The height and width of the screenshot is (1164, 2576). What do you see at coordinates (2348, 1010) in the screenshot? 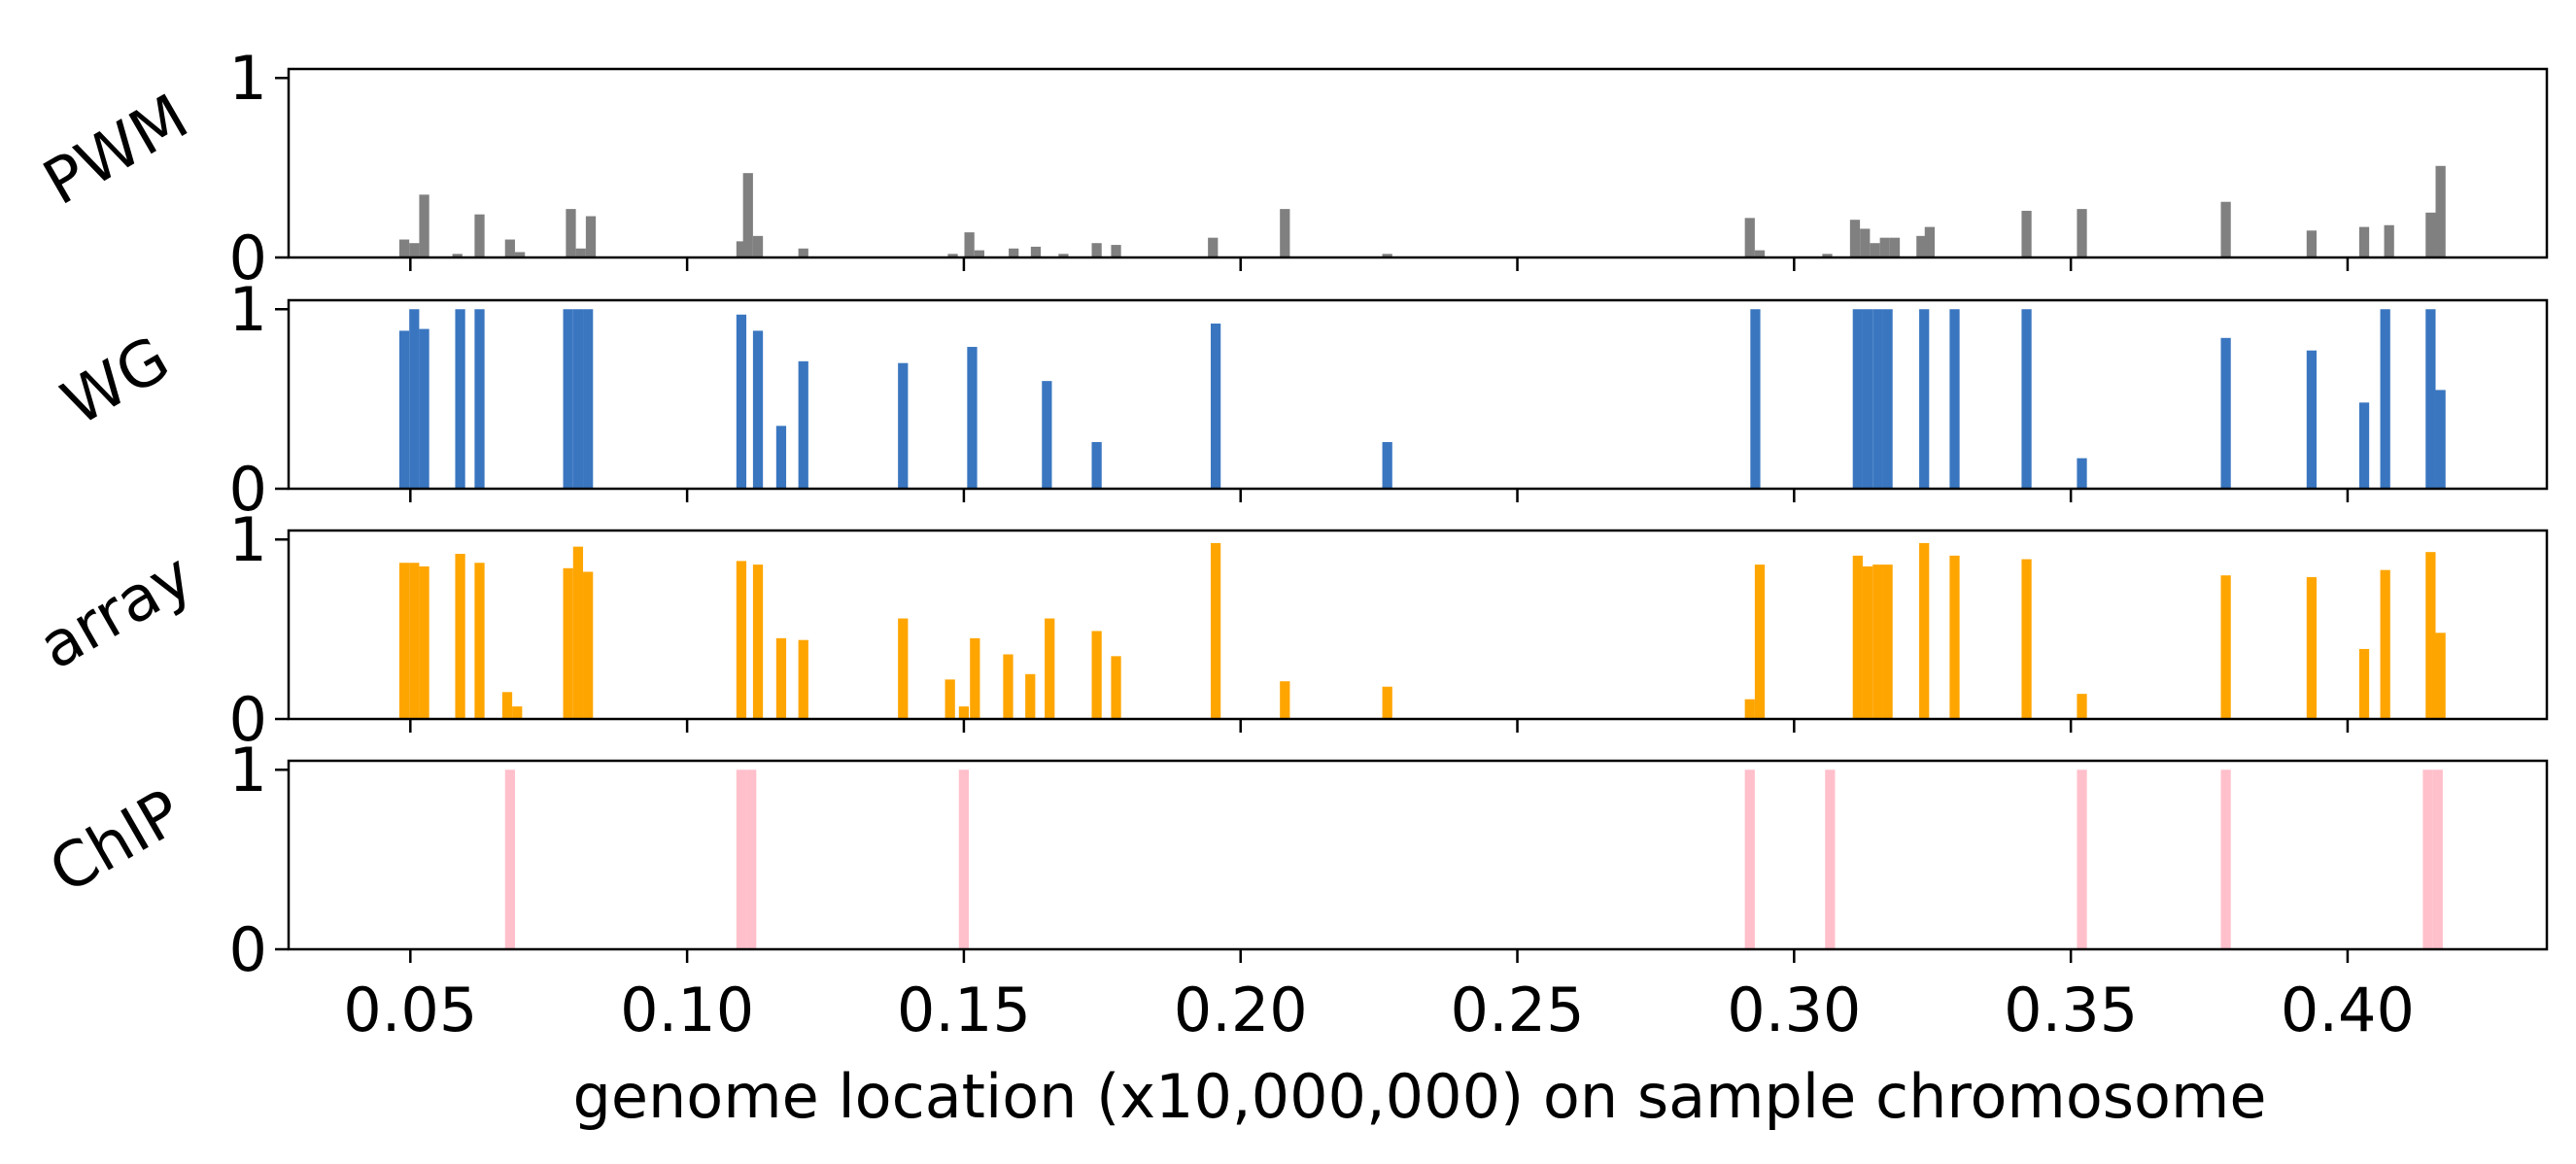
I see `x-tick-label: 0.40` at bounding box center [2348, 1010].